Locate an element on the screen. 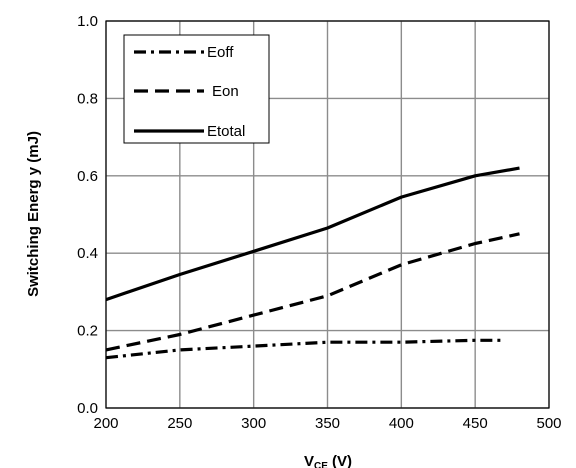 The height and width of the screenshot is (468, 576). legend-box is located at coordinates (196, 89).